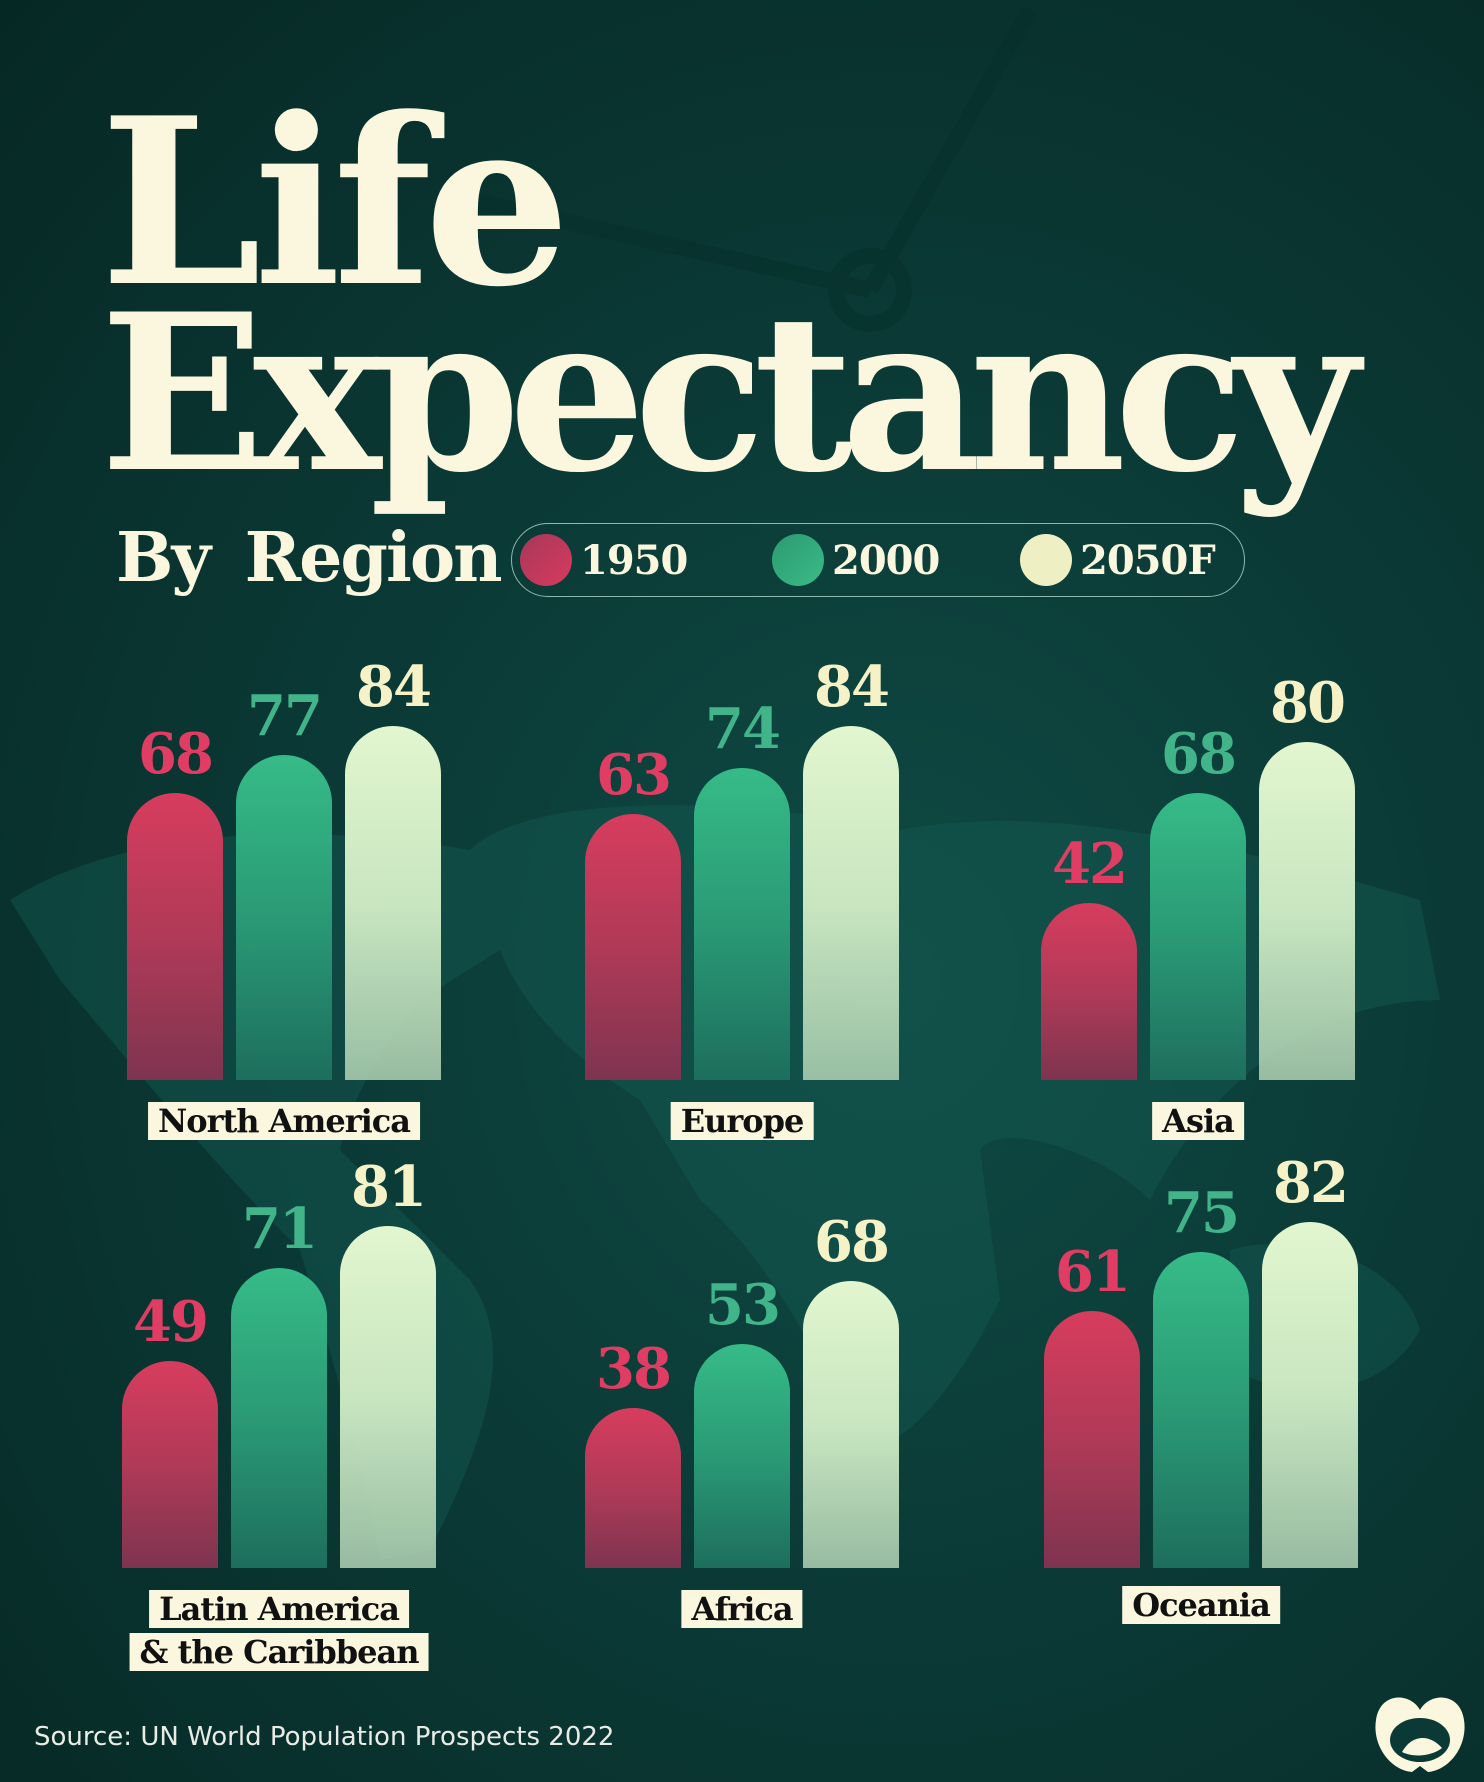 The image size is (1484, 1782). I want to click on region-group: 49 71 81, so click(287, 1361).